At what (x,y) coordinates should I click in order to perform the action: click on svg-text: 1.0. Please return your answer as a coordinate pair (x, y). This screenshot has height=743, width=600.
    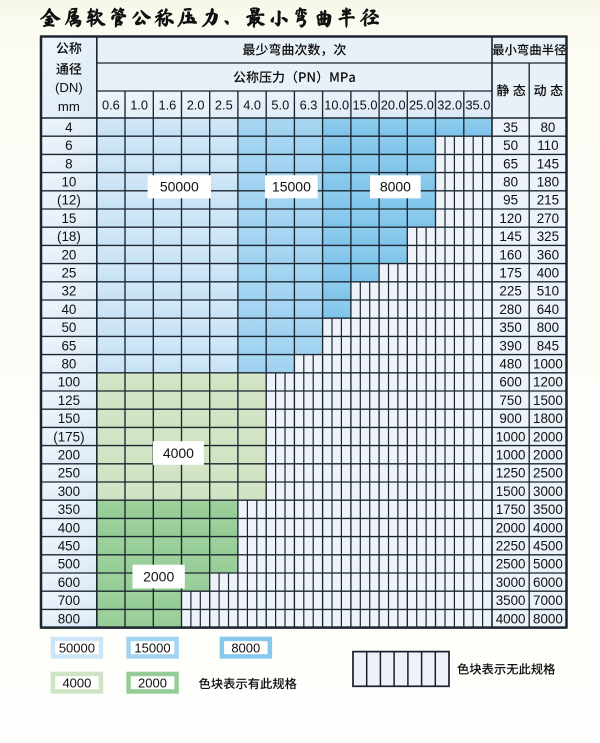
    Looking at the image, I should click on (139, 104).